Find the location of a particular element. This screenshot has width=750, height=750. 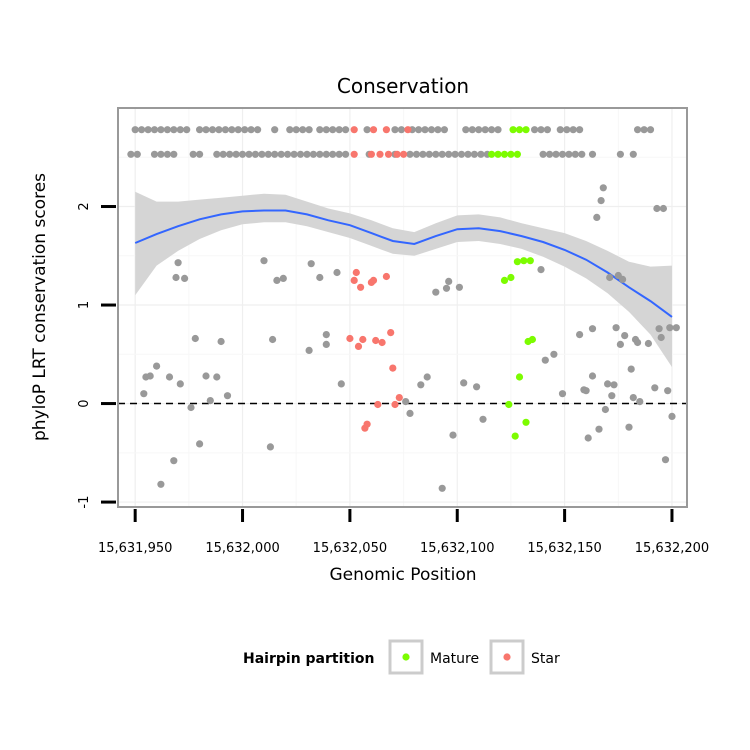

y-axis: -1 0 1 2 is located at coordinates (96, 355).